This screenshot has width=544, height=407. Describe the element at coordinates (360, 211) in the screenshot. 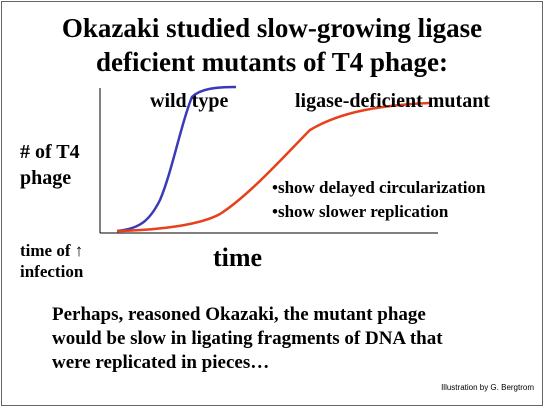

I see `bullet: •show slower replication` at that location.